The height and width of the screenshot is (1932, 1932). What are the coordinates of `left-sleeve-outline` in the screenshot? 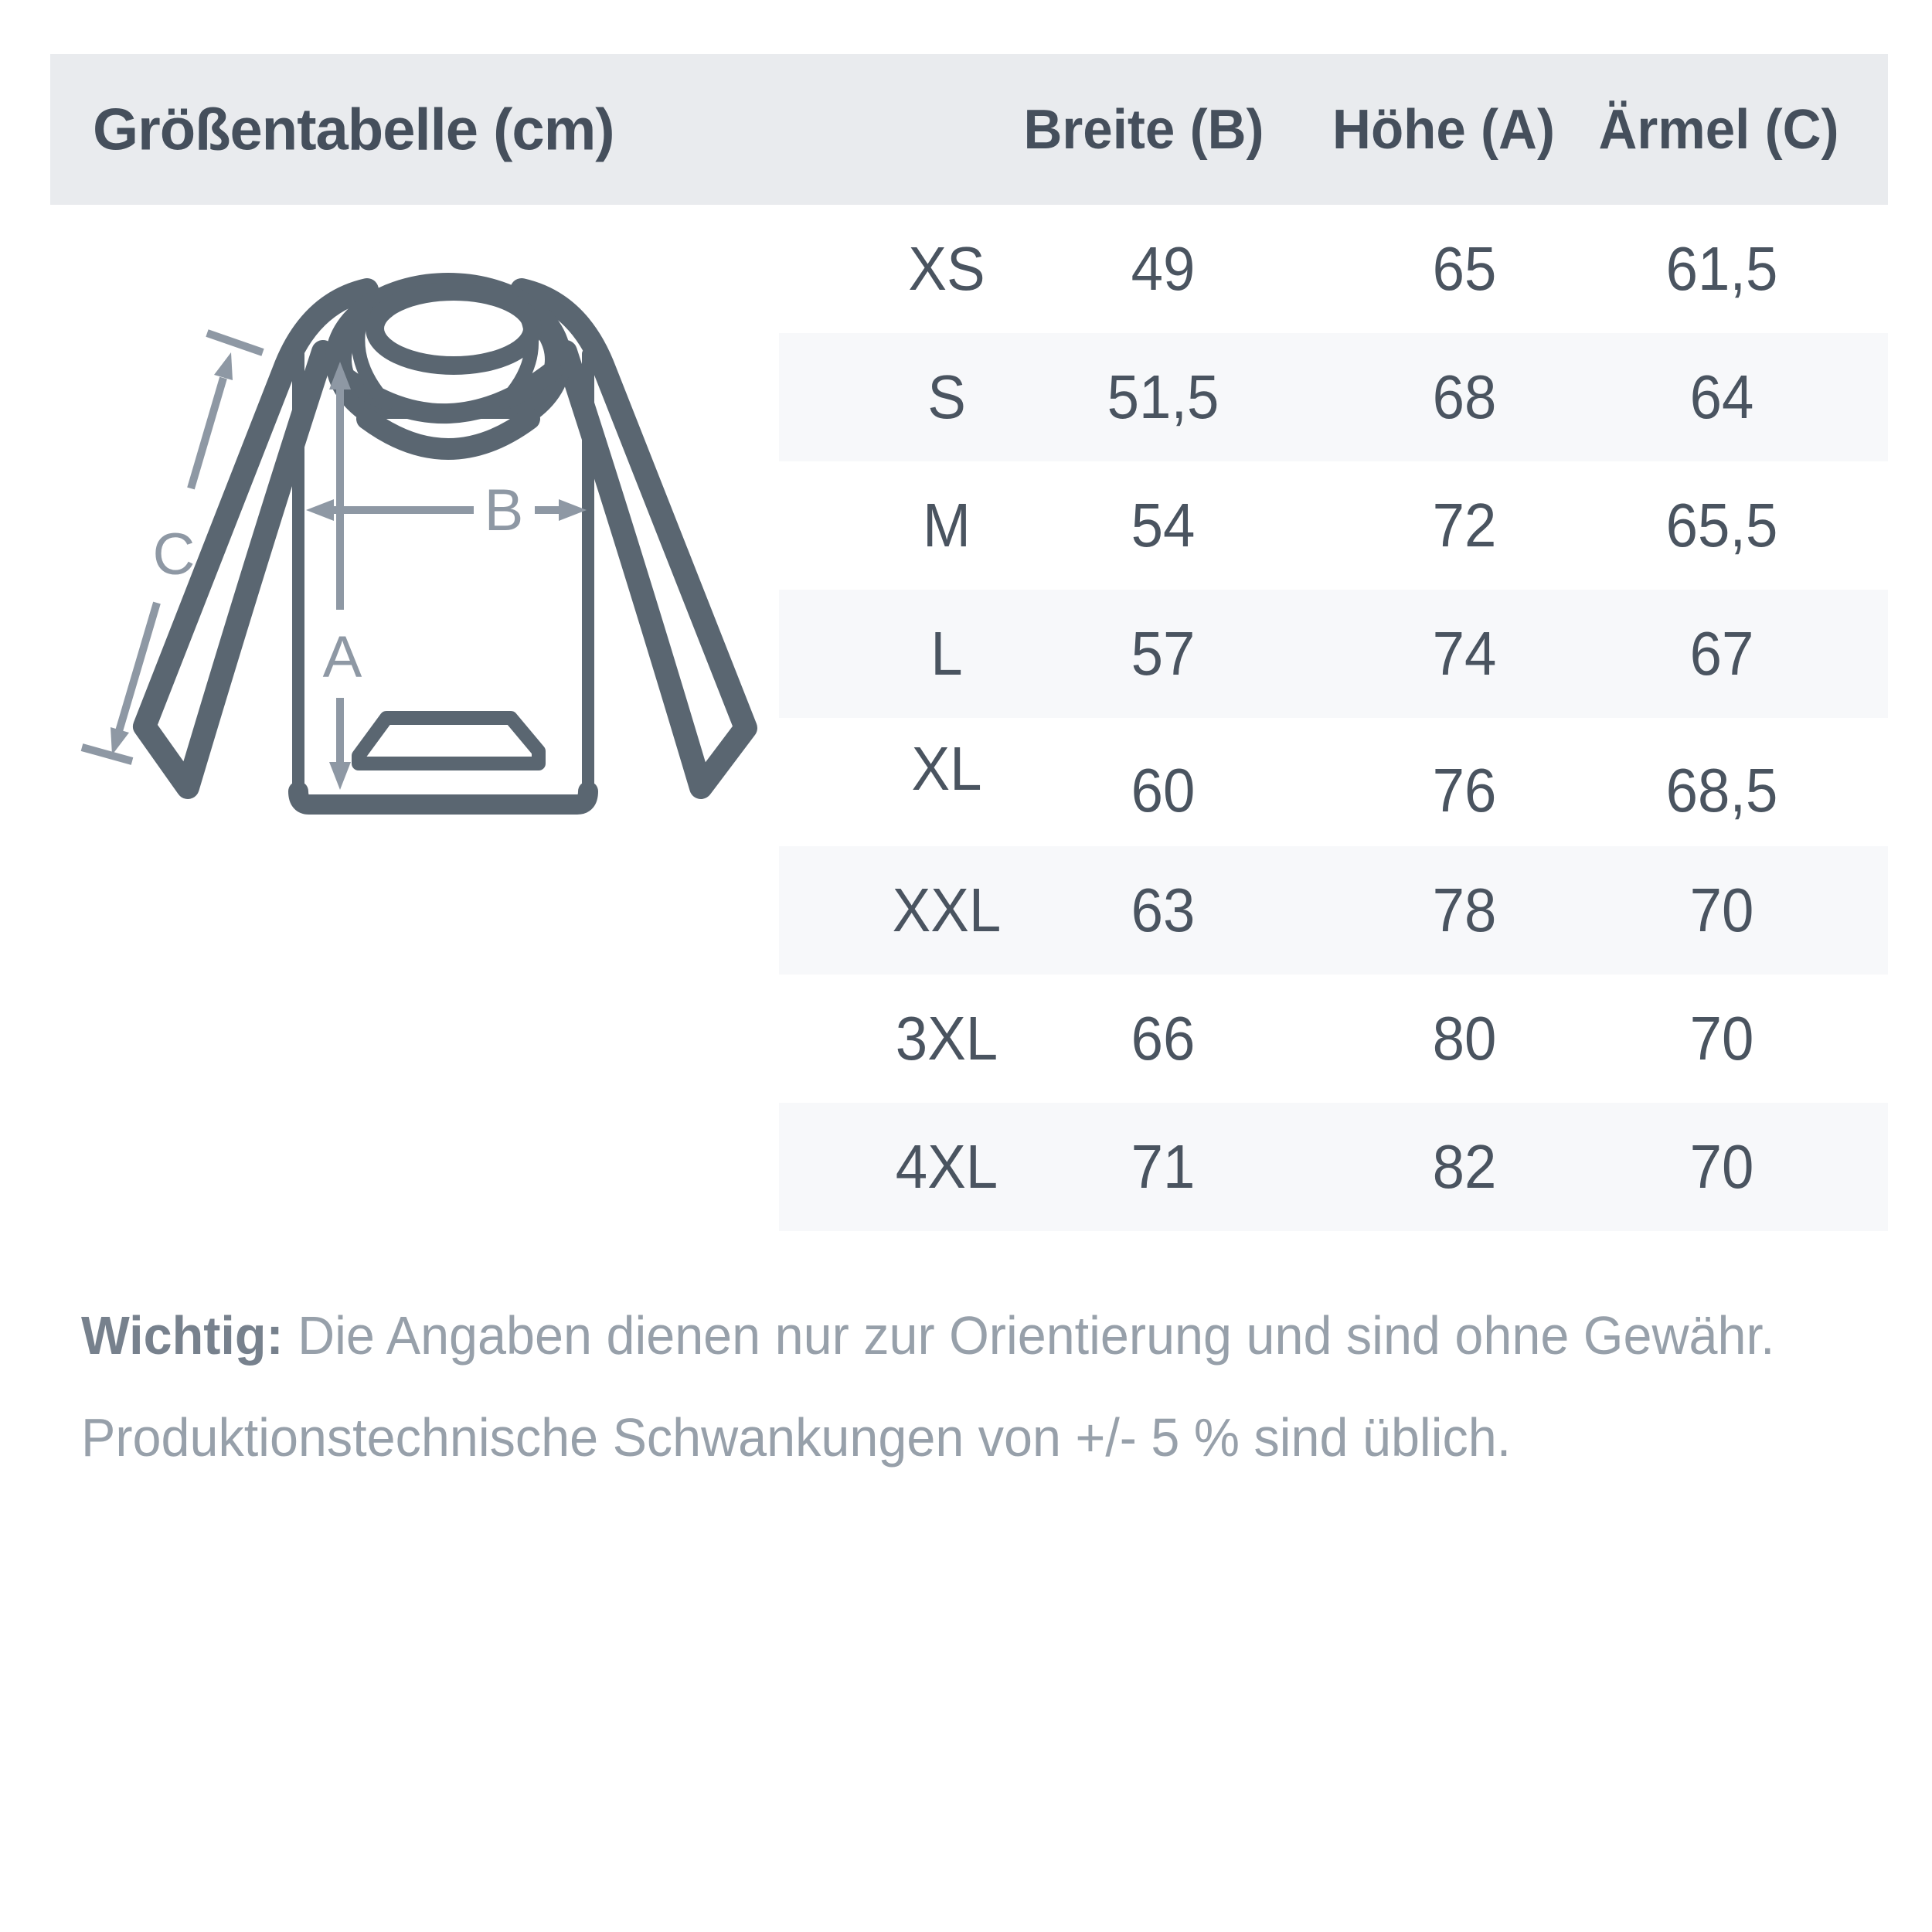 It's located at (256, 539).